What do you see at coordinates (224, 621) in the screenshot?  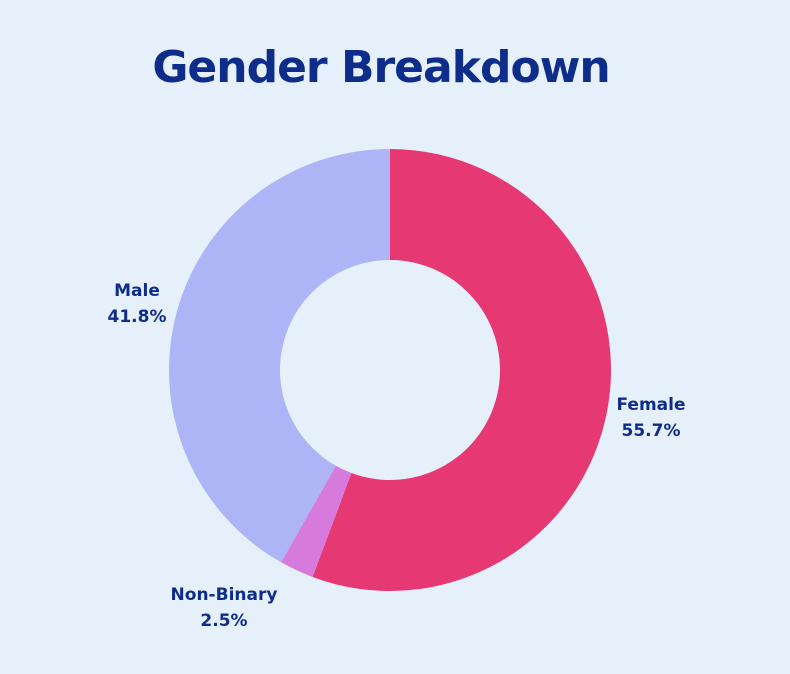 I see `slice-label-non-binary-value: 2.5%` at bounding box center [224, 621].